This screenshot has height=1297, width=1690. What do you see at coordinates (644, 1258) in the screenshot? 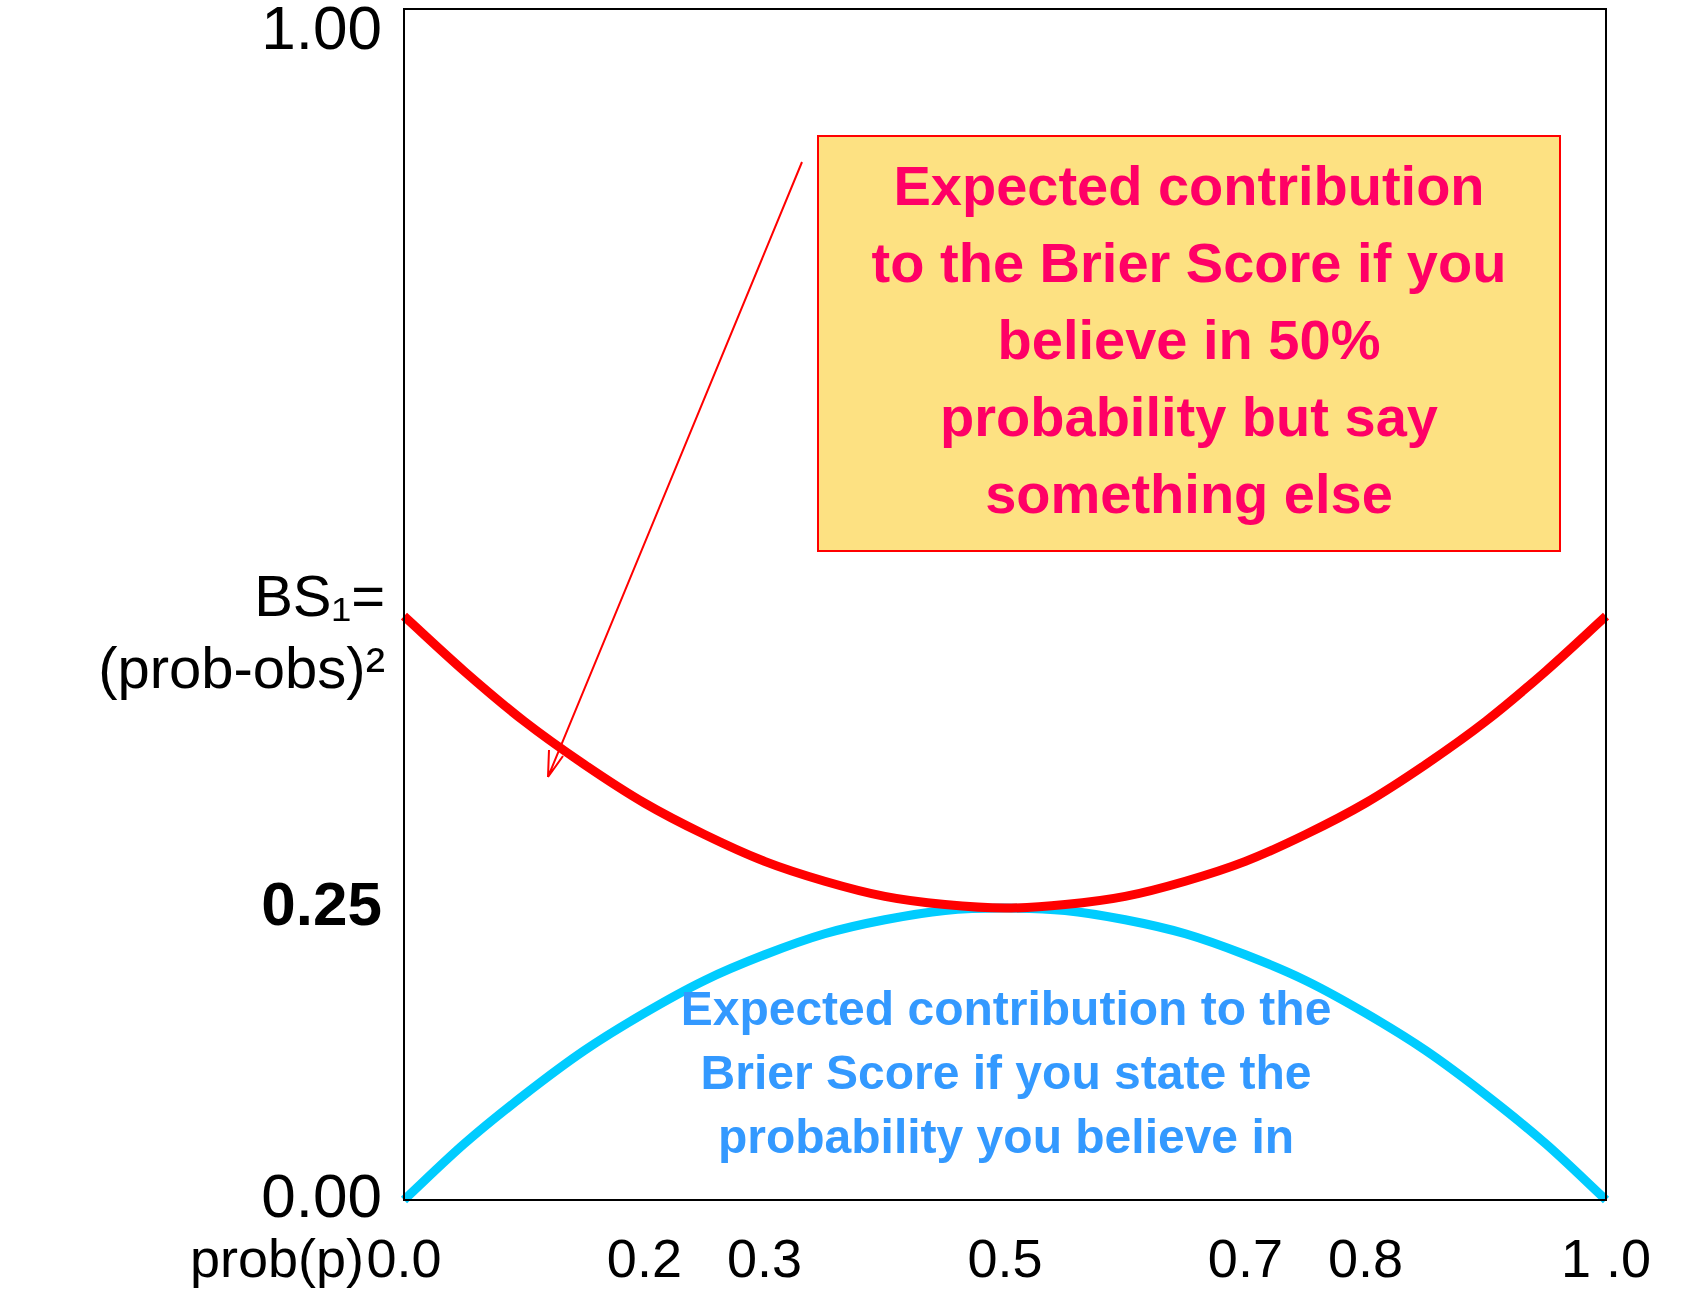
I see `x-tick-label: 0.2` at bounding box center [644, 1258].